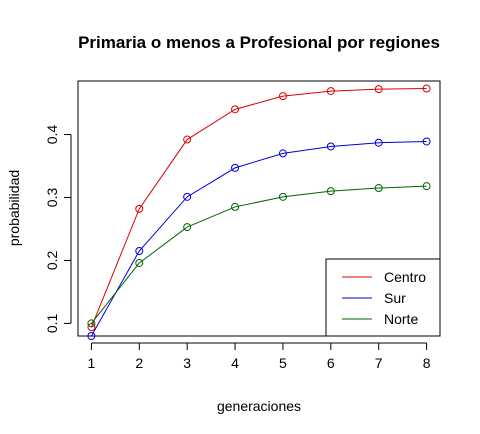  What do you see at coordinates (58, 229) in the screenshot?
I see `y-axis: 0.1 0.2 0.3 0.4` at bounding box center [58, 229].